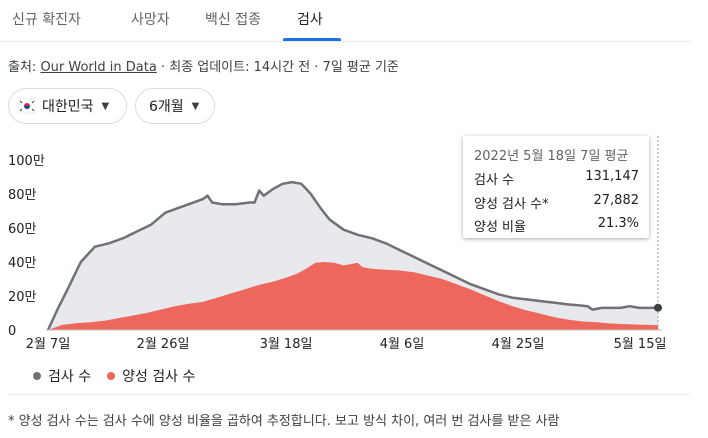  What do you see at coordinates (70, 377) in the screenshot?
I see `legend-label: 검사 수` at bounding box center [70, 377].